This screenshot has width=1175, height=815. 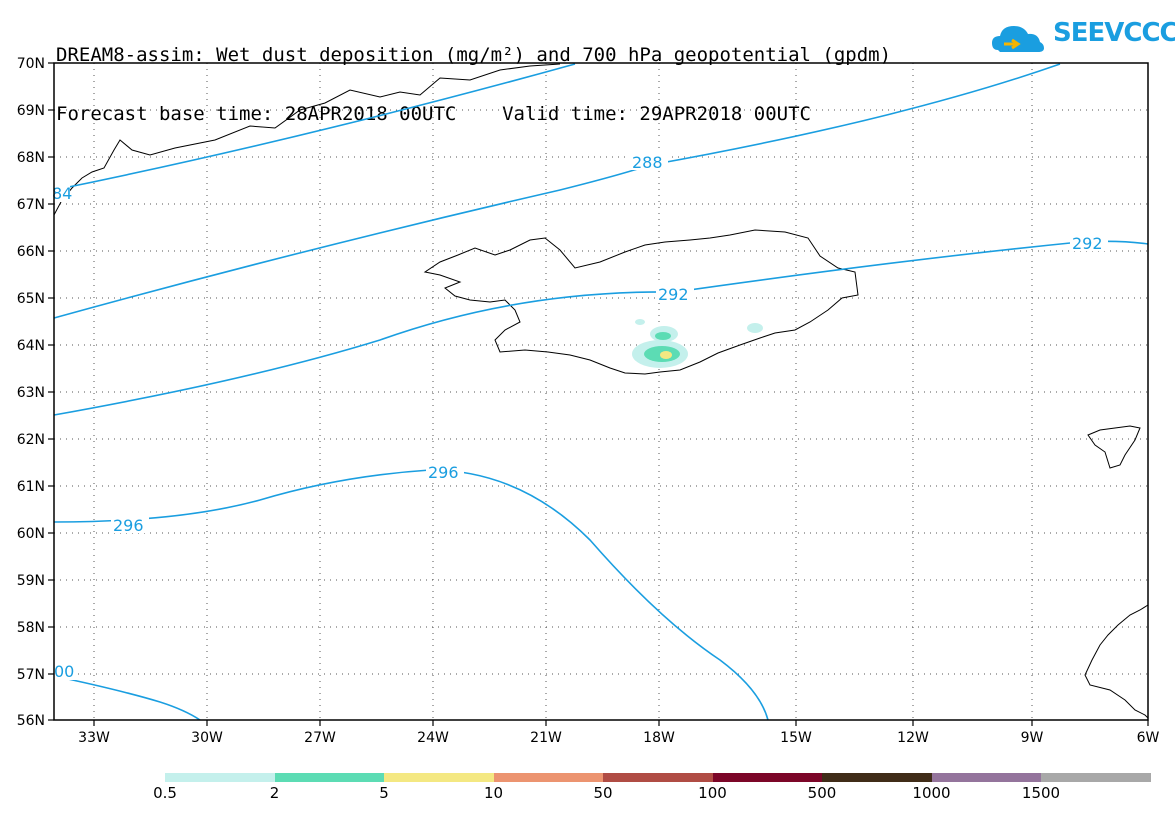 I want to click on legend-label: 0.5, so click(x=165, y=793).